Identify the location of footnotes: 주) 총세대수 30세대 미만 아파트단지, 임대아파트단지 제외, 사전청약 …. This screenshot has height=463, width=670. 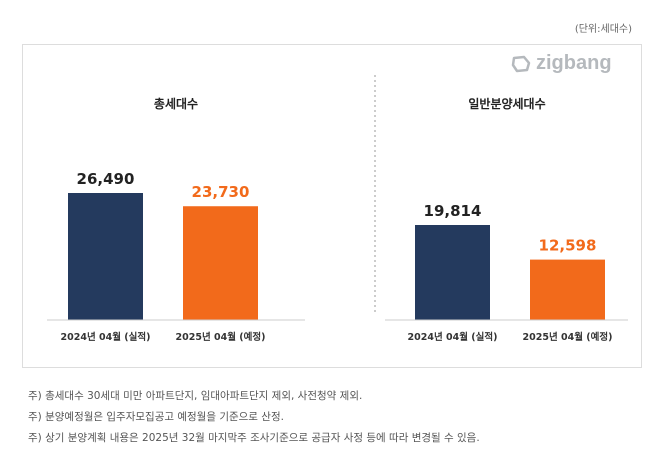
(254, 417).